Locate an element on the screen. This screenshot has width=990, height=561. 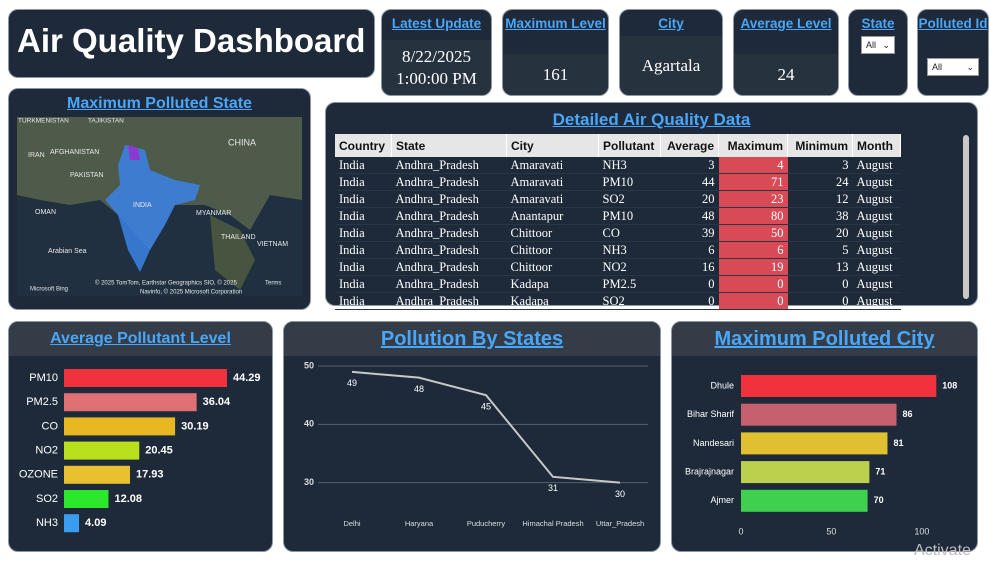
table-cell: 38 is located at coordinates (820, 216).